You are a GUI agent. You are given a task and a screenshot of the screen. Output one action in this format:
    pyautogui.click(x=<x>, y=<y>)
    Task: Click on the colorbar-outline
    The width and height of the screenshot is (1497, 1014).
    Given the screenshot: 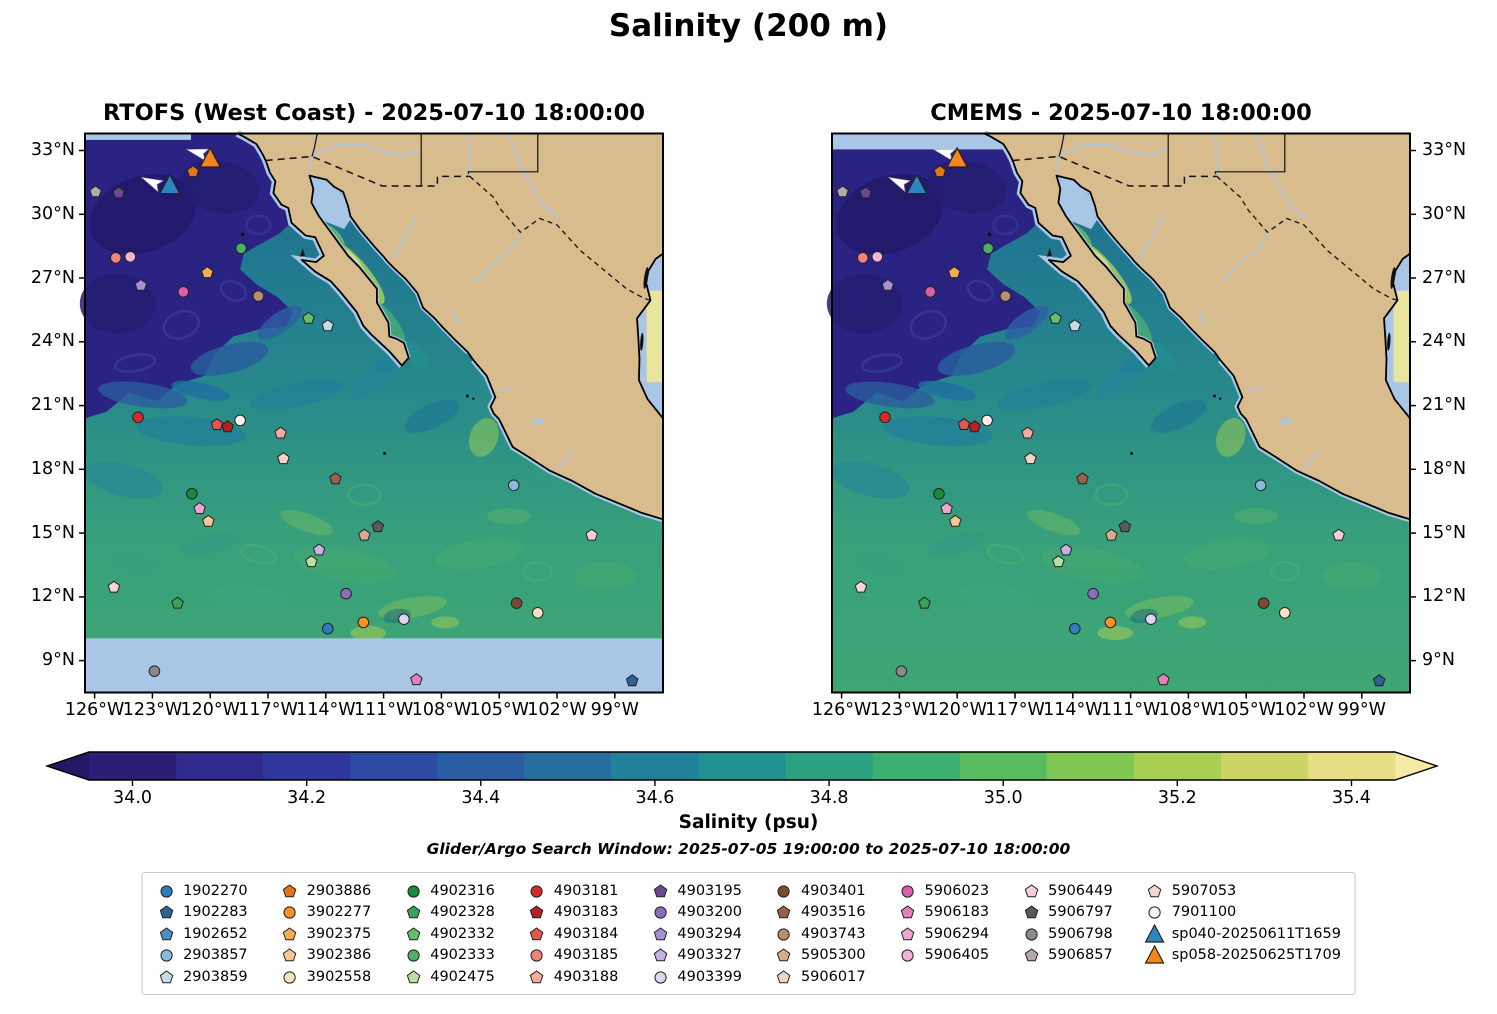 What is the action you would take?
    pyautogui.click(x=742, y=766)
    